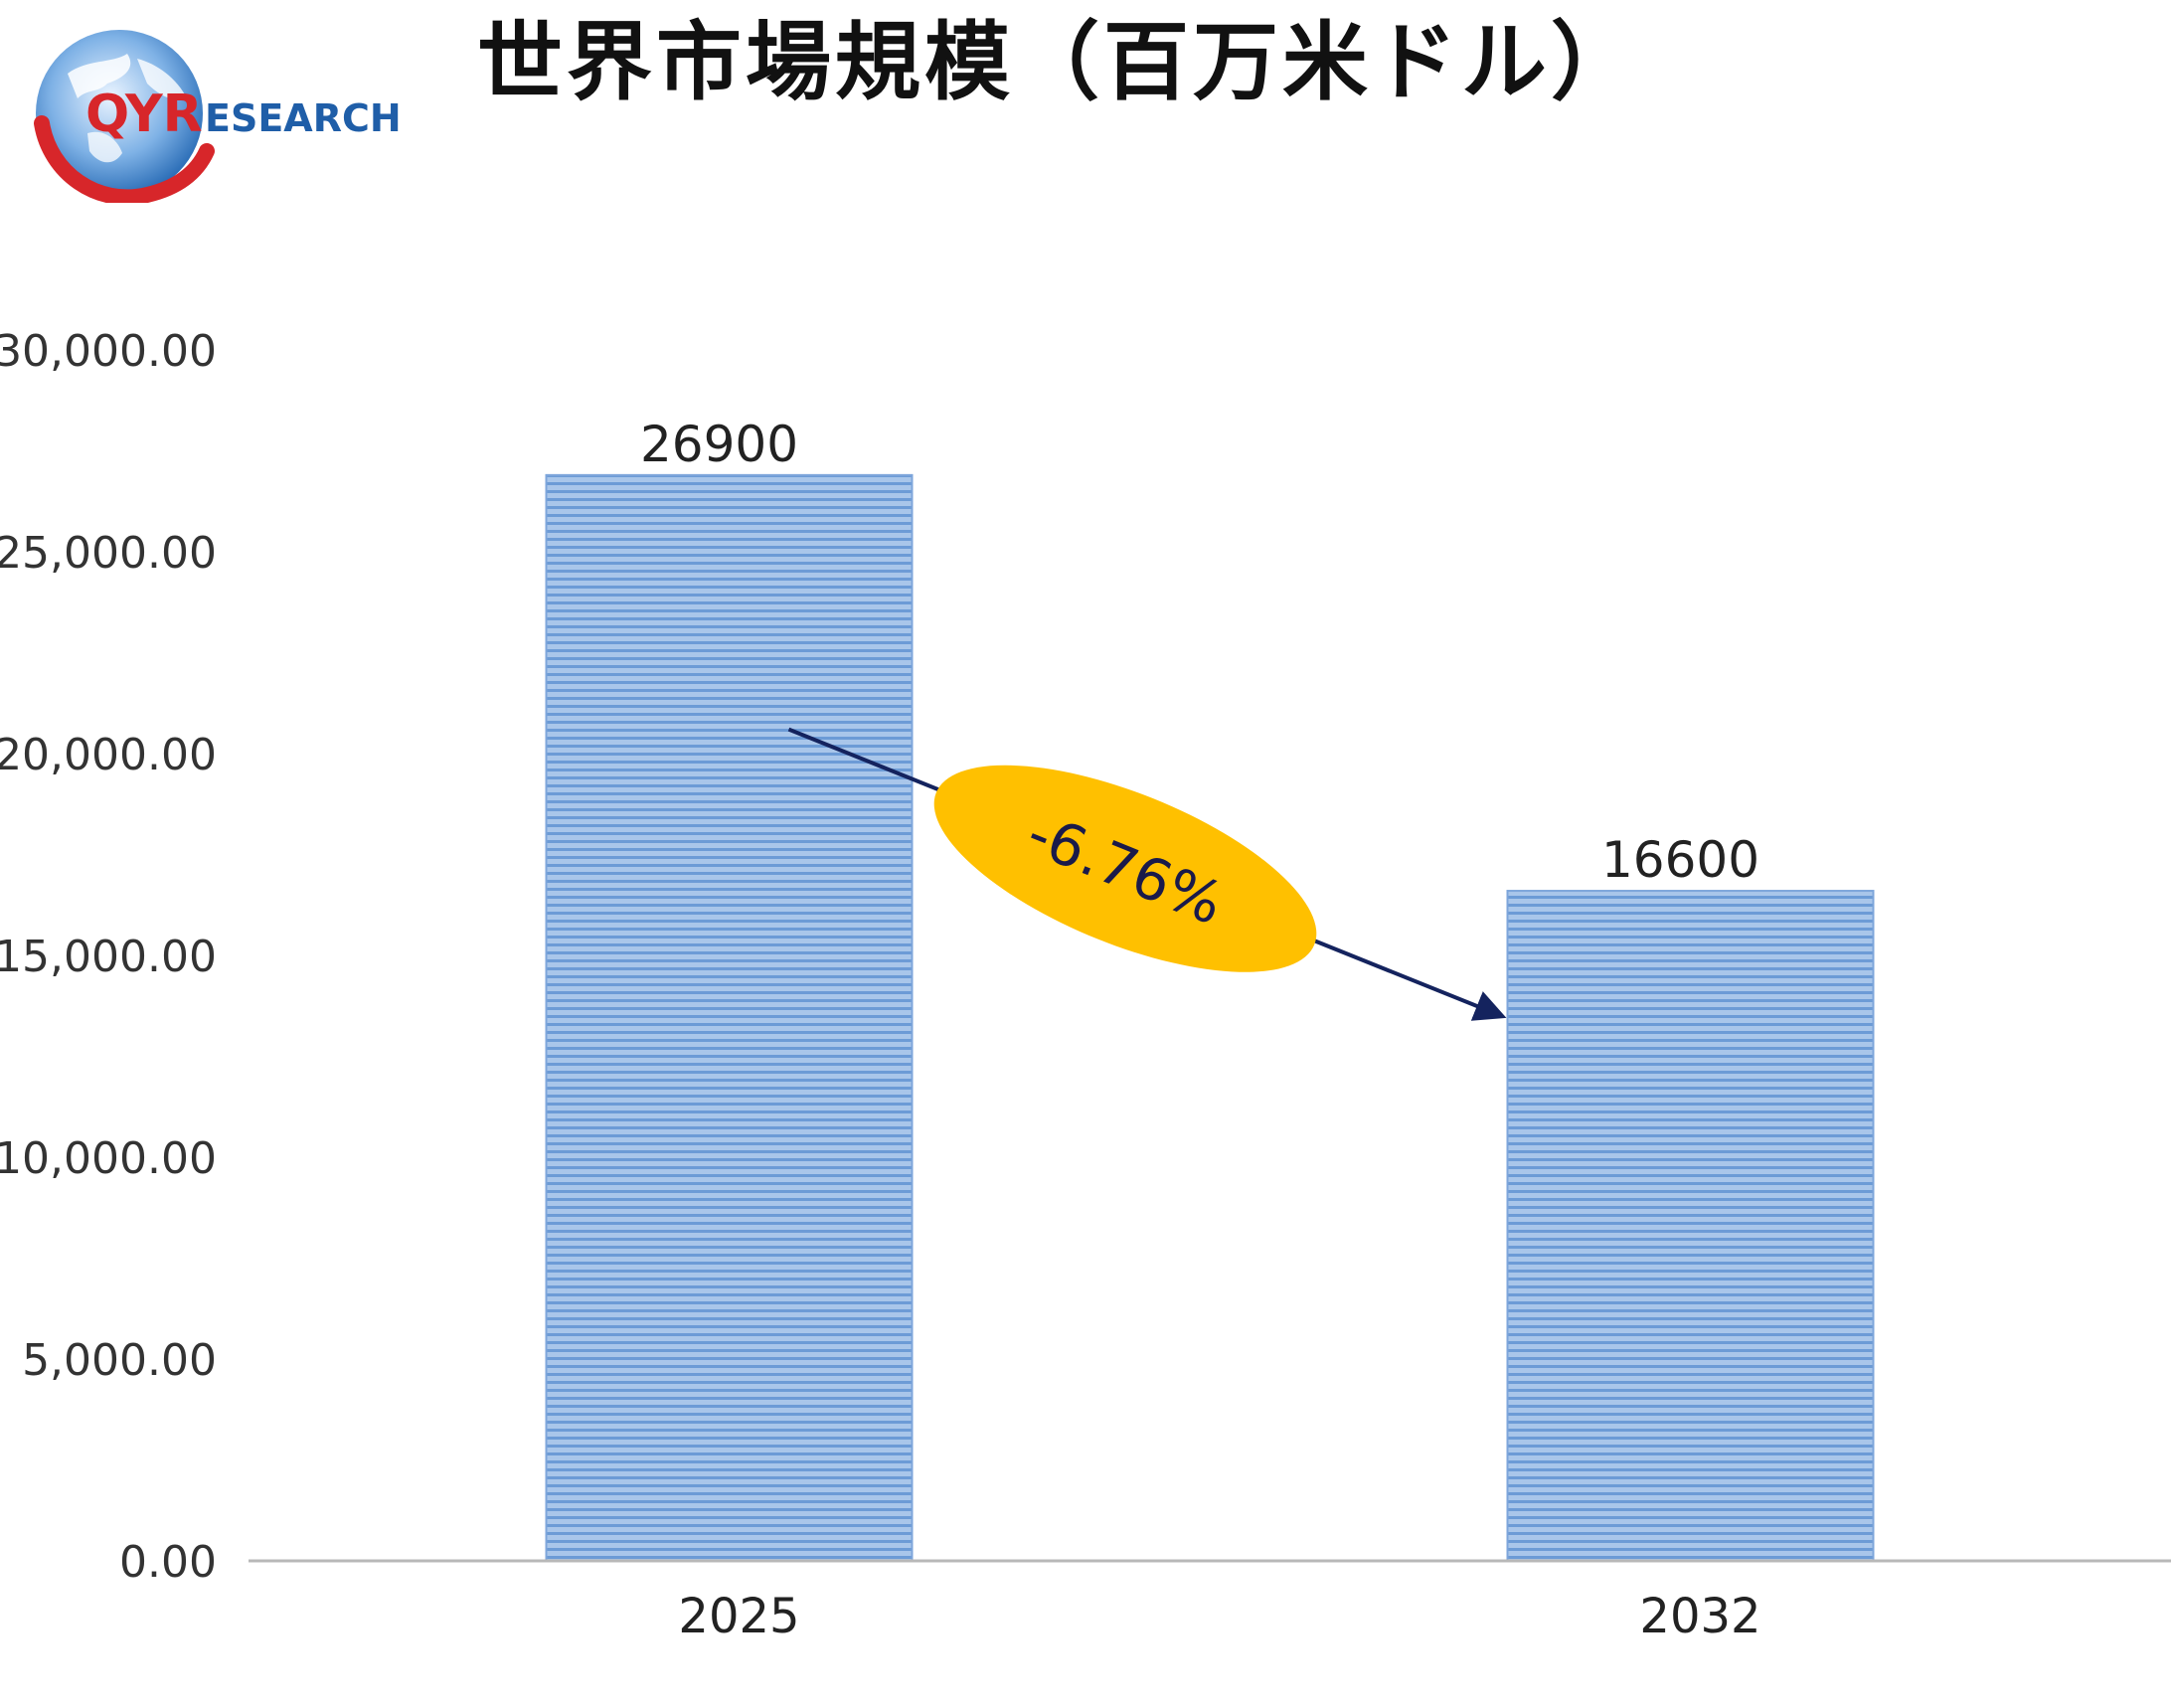 The width and height of the screenshot is (2171, 1708). What do you see at coordinates (108, 755) in the screenshot?
I see `y-tick-label: 20,000.00` at bounding box center [108, 755].